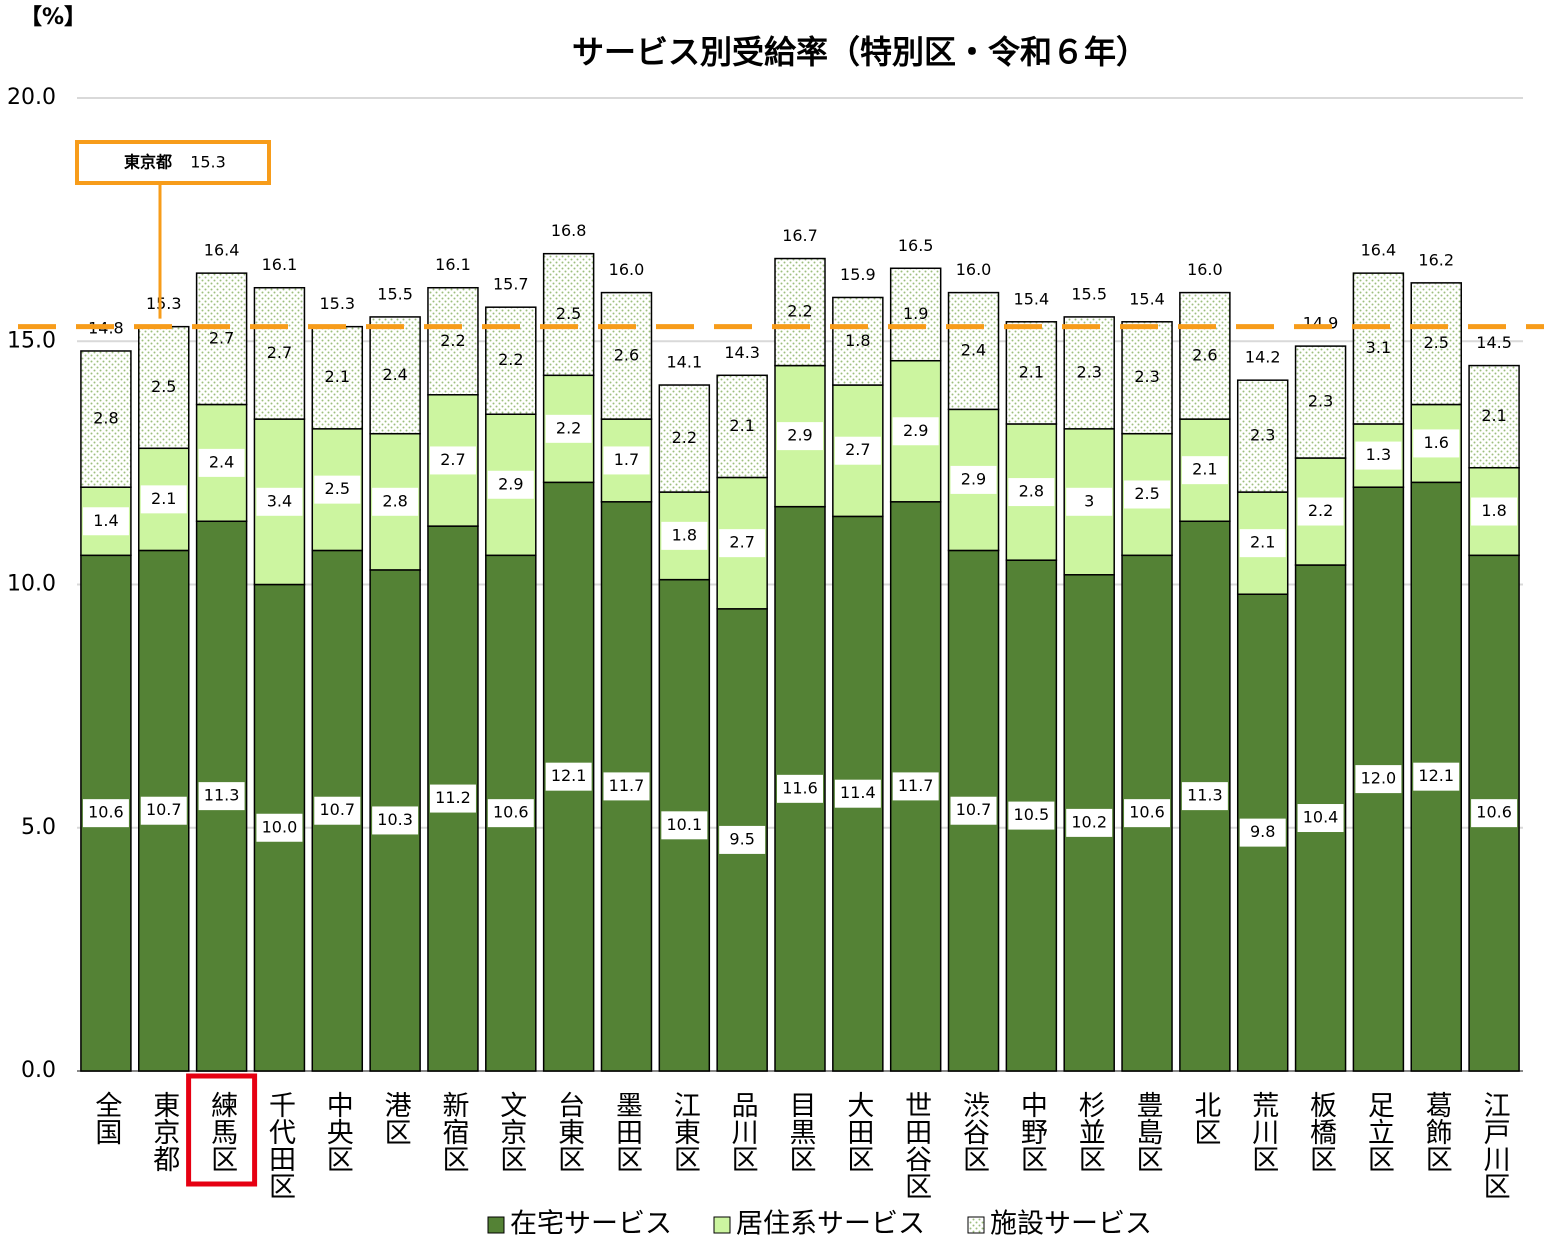  Describe the element at coordinates (1379, 250) in the screenshot. I see `total-label: 16.4` at that location.